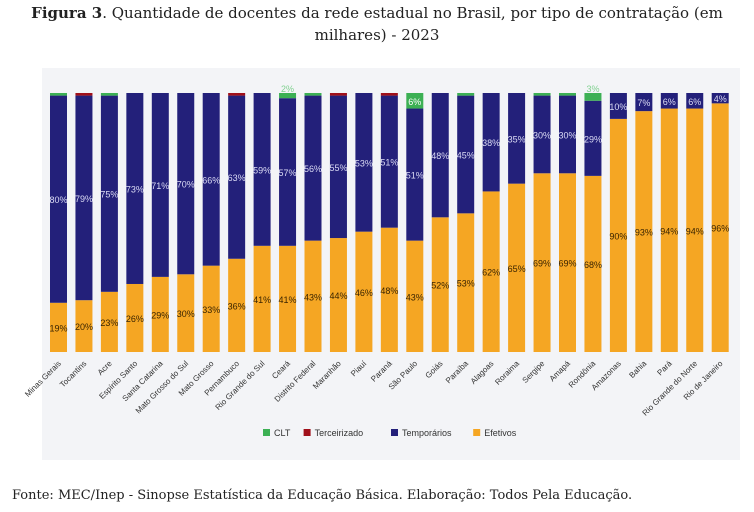 Image resolution: width=754 pixels, height=512 pixels. Describe the element at coordinates (73, 374) in the screenshot. I see `x-tick-label: Tocantins` at that location.